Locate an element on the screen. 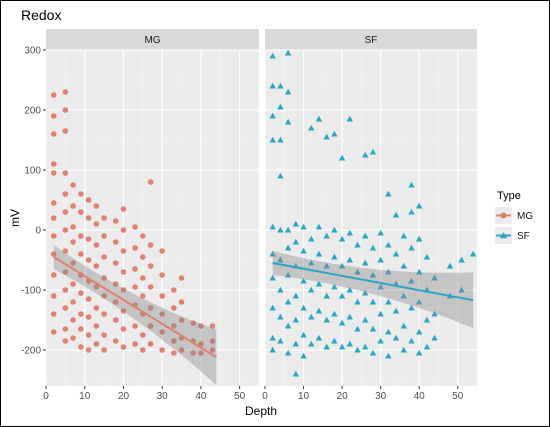 Image resolution: width=550 pixels, height=427 pixels. y-tick-label: 200 is located at coordinates (32, 111).